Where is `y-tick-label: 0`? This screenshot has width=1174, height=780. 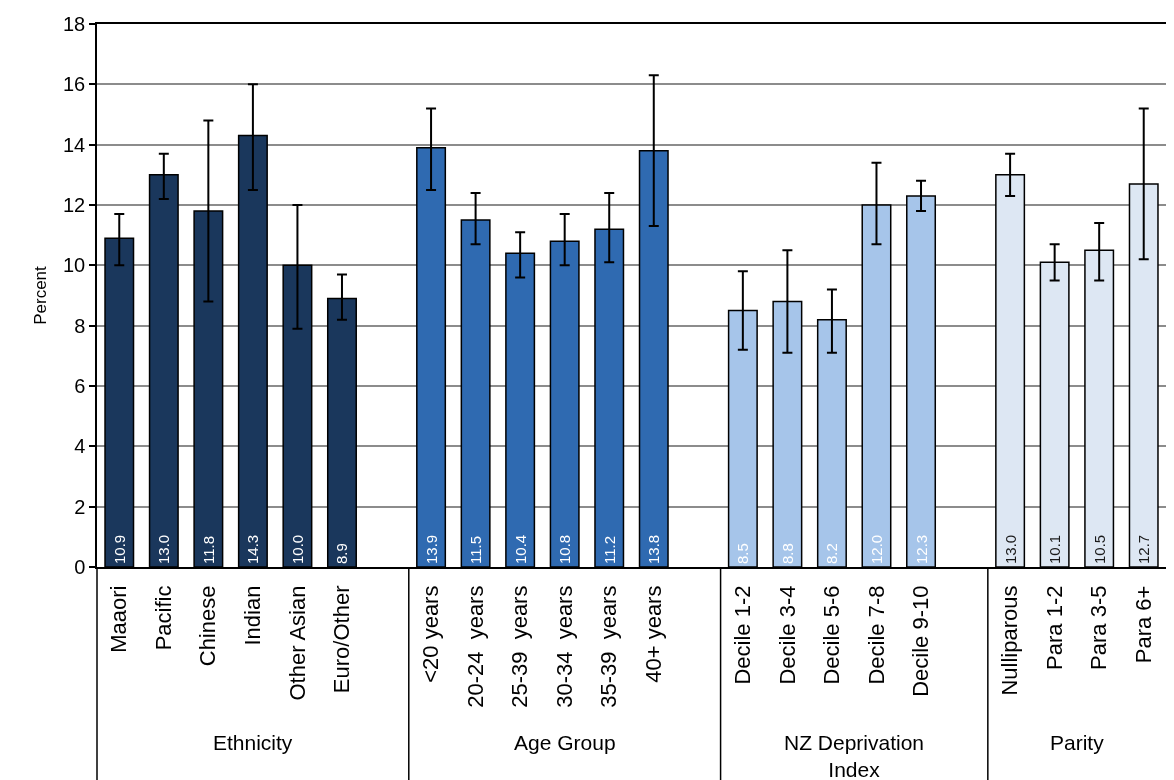
y-tick-label: 0 is located at coordinates (80, 567).